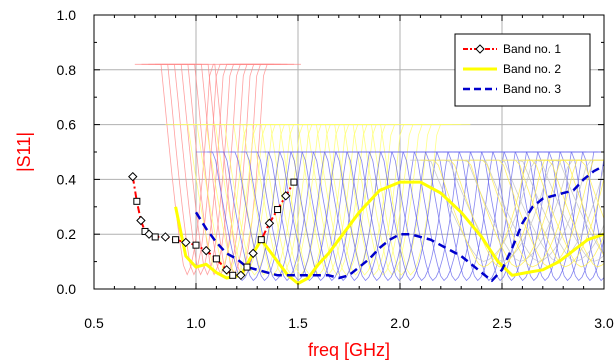  What do you see at coordinates (502, 323) in the screenshot?
I see `x-tick-label: 2.5` at bounding box center [502, 323].